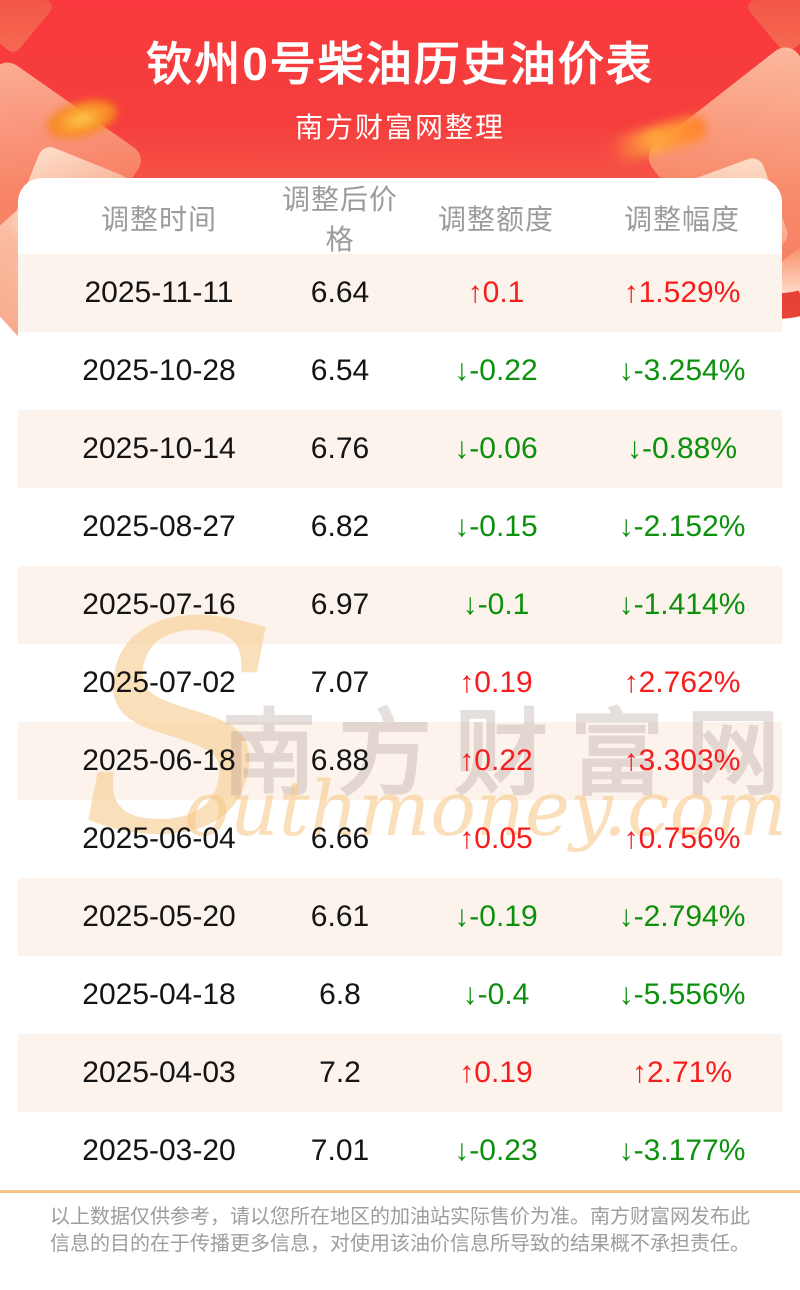 This screenshot has width=800, height=1290. What do you see at coordinates (399, 127) in the screenshot?
I see `page-subtitle: 南方财富网整理` at bounding box center [399, 127].